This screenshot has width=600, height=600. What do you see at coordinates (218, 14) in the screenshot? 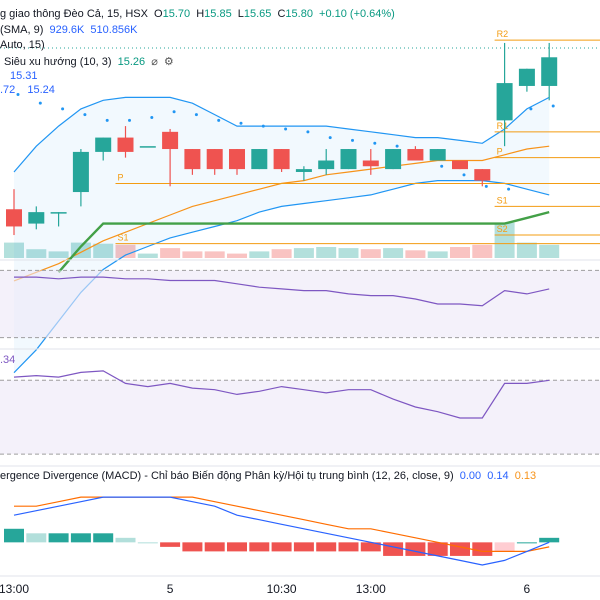
I see `high-value: 15.85` at bounding box center [218, 14].